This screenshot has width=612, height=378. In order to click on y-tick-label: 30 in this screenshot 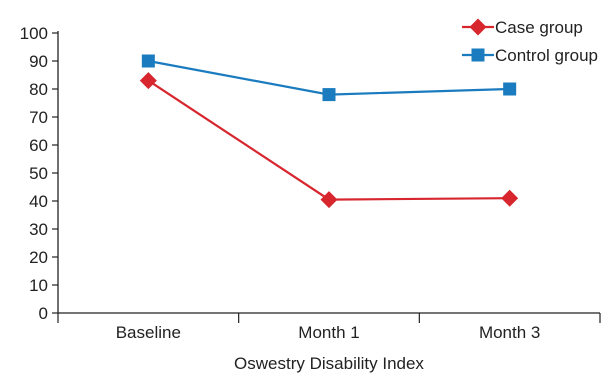, I will do `click(38, 229)`.